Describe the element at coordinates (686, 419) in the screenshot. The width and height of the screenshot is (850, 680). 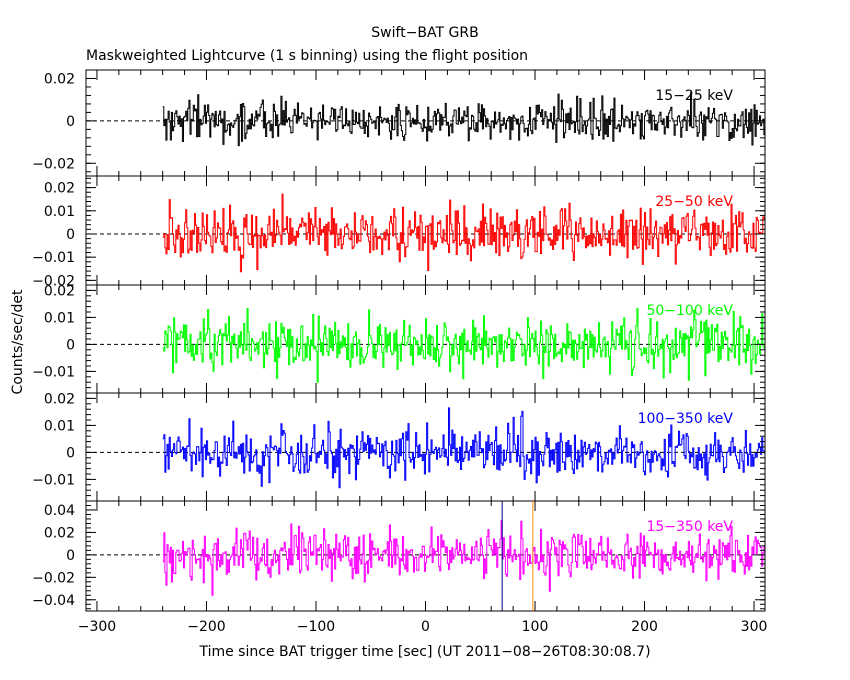
I see `band-label: 100−350 keV` at that location.